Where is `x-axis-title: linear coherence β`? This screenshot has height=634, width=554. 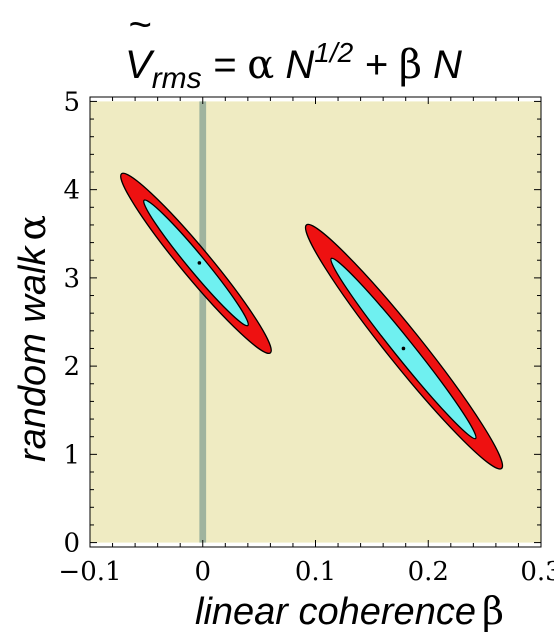 x-axis-title: linear coherence β is located at coordinates (349, 611).